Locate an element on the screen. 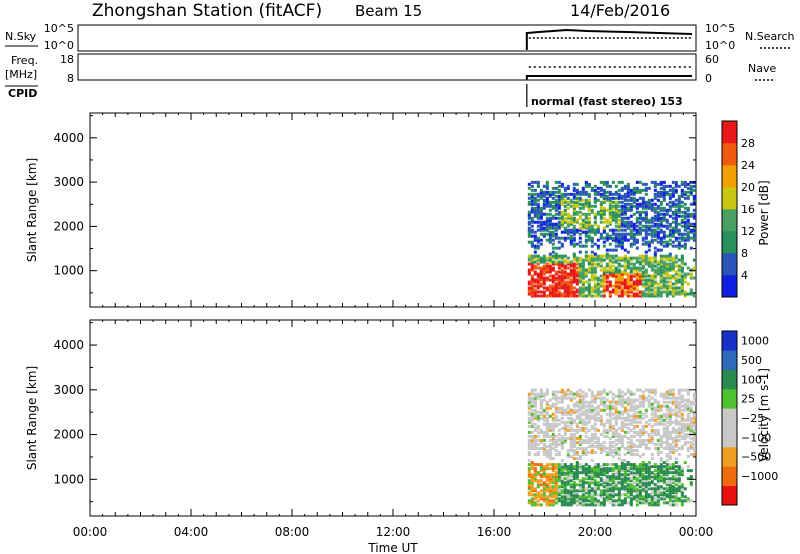 This screenshot has height=554, width=800. colorbar-tick-label: 28 is located at coordinates (748, 143).